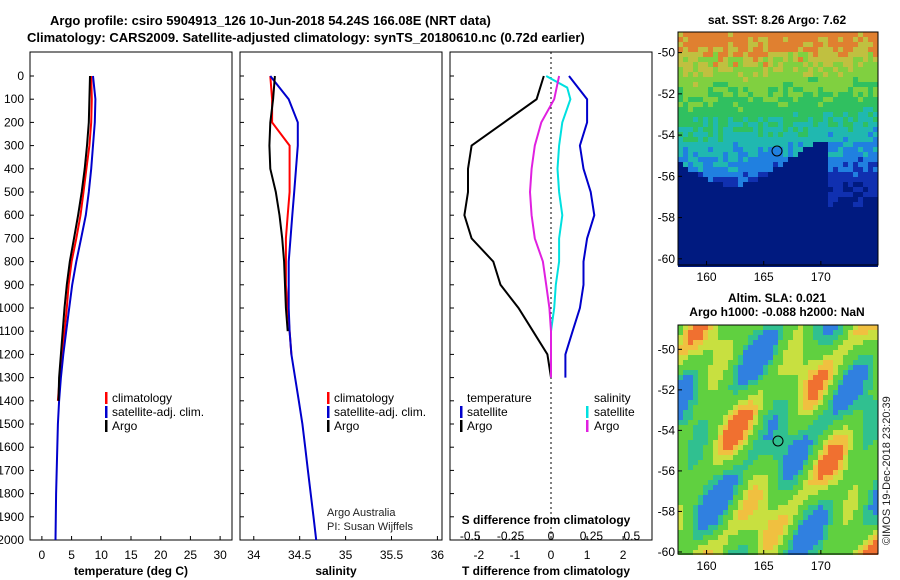  Describe the element at coordinates (42, 555) in the screenshot. I see `x-tick-label: 0` at that location.